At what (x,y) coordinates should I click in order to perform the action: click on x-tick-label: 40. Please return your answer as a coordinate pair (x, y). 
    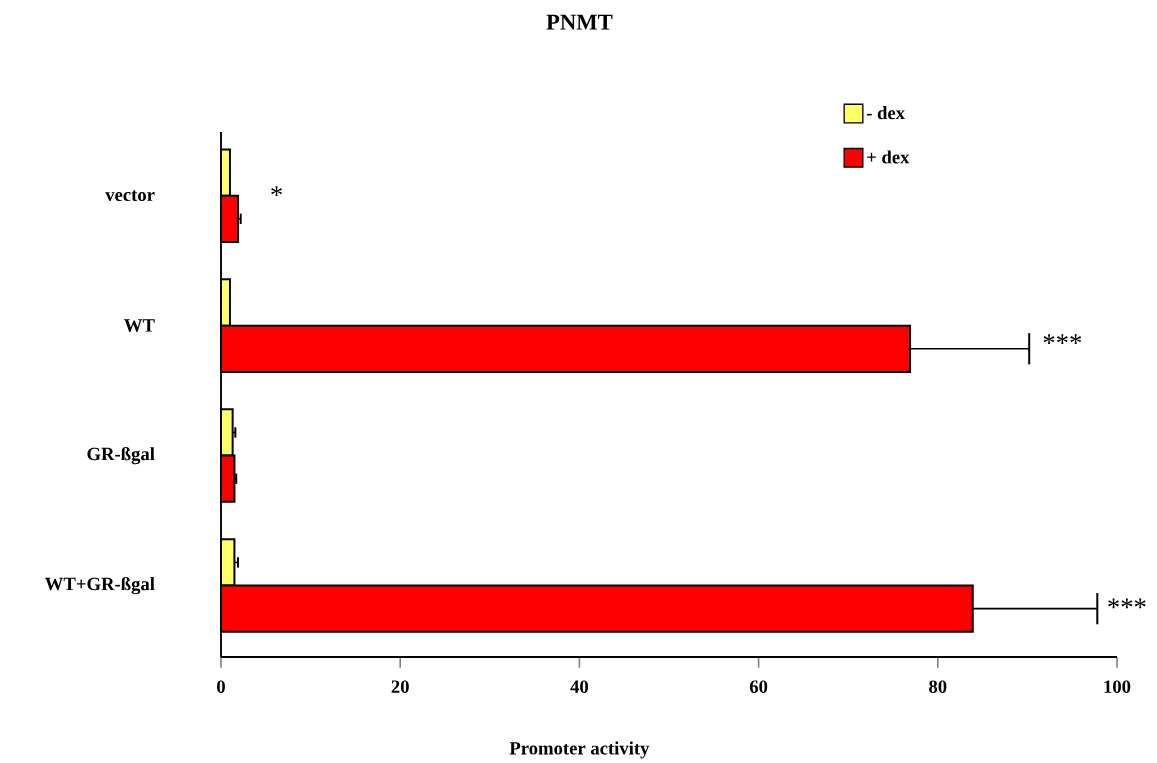
    Looking at the image, I should click on (579, 687).